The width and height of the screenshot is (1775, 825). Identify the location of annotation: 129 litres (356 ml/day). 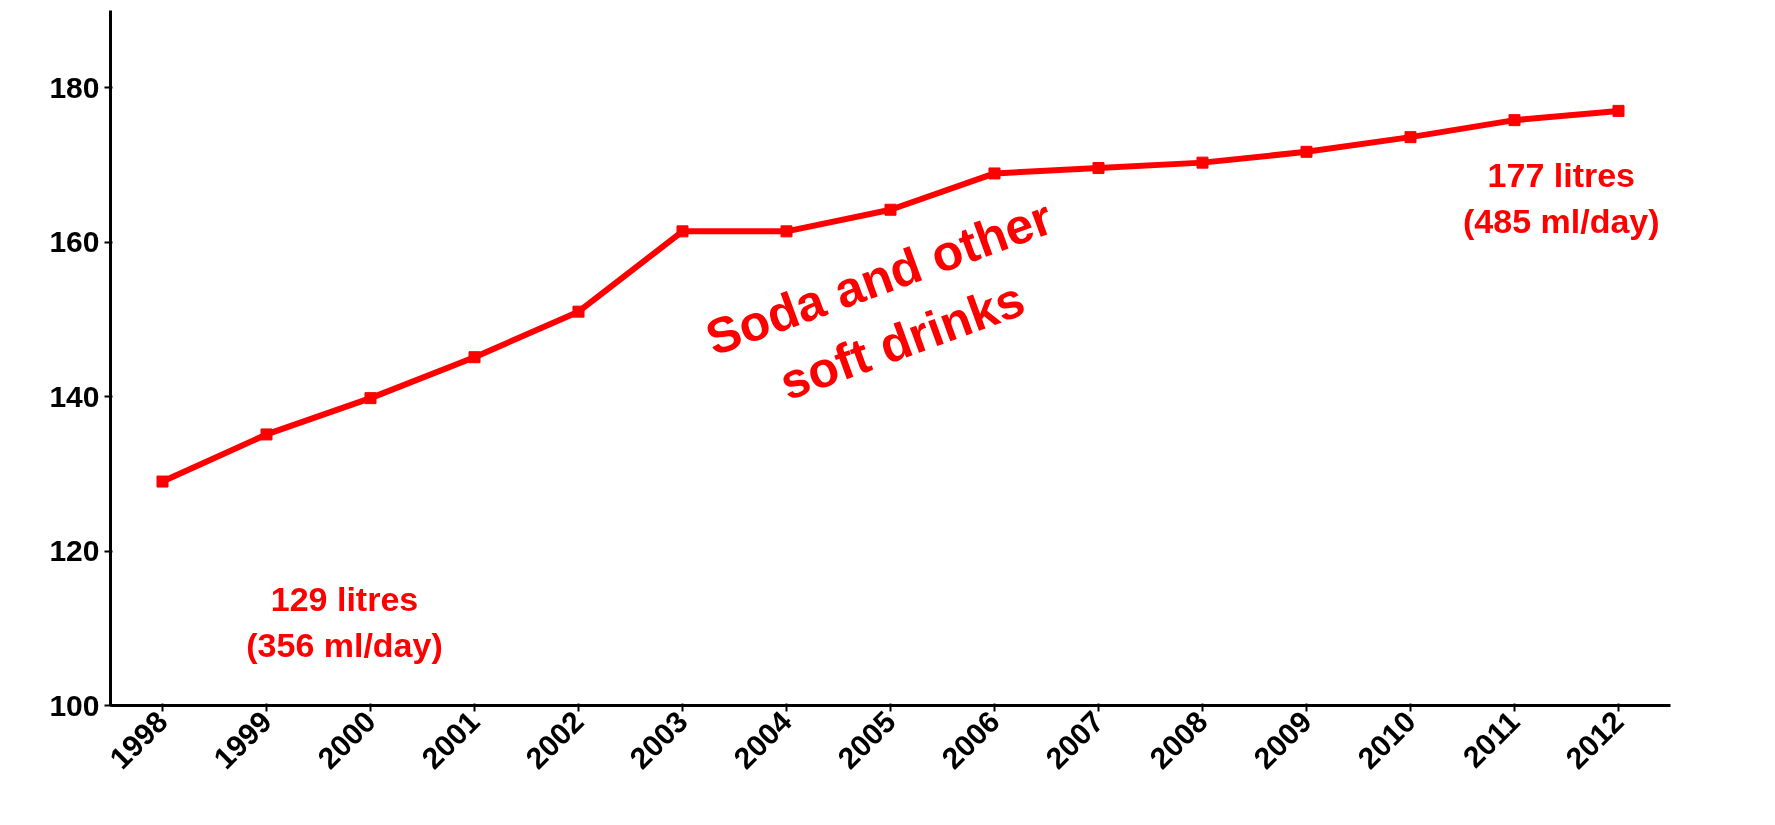
(344, 622).